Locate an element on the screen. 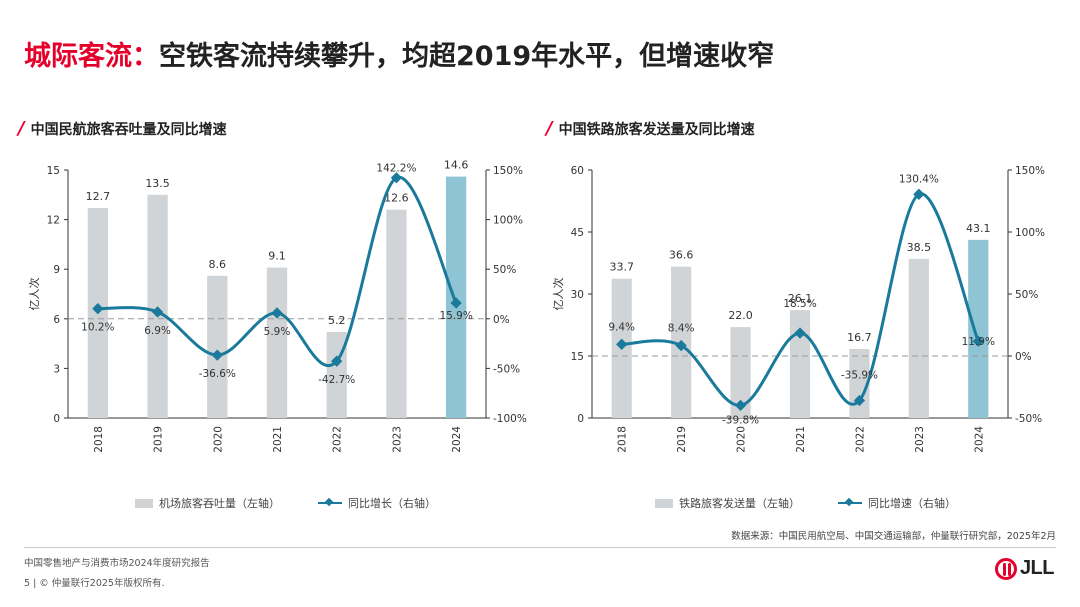 This screenshot has width=1080, height=607. line-label: -36.6% is located at coordinates (217, 374).